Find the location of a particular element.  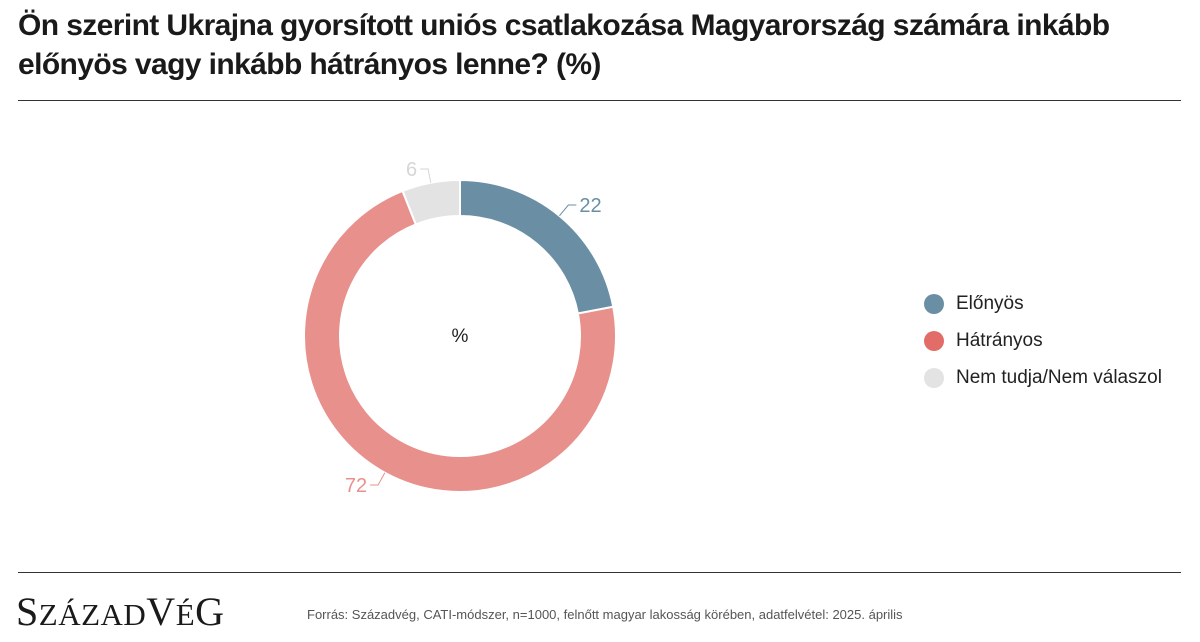

donut-slices is located at coordinates (460, 335).